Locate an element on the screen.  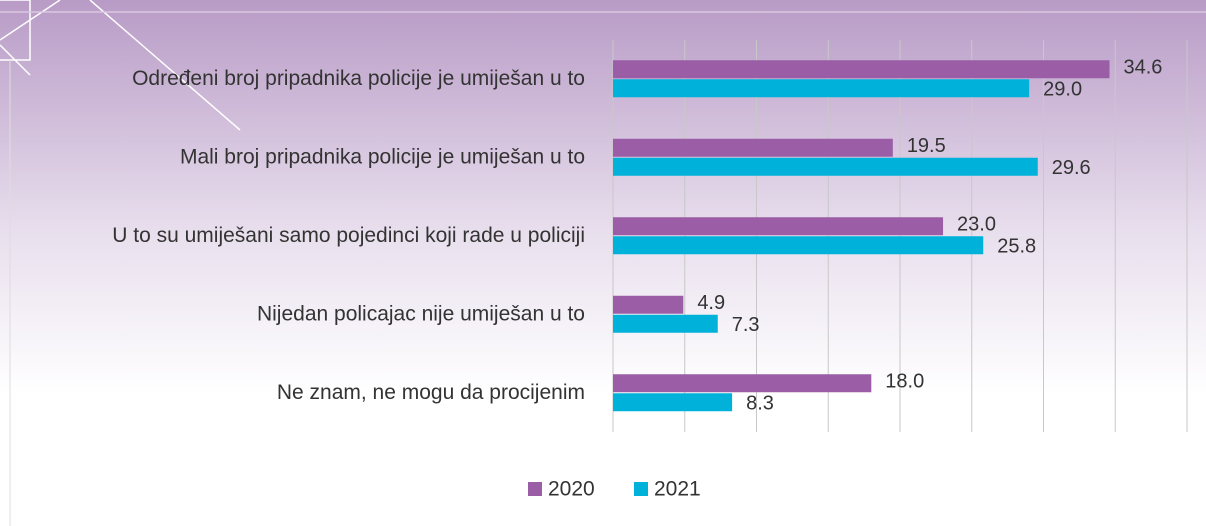
value-label: 29.6 is located at coordinates (1071, 168).